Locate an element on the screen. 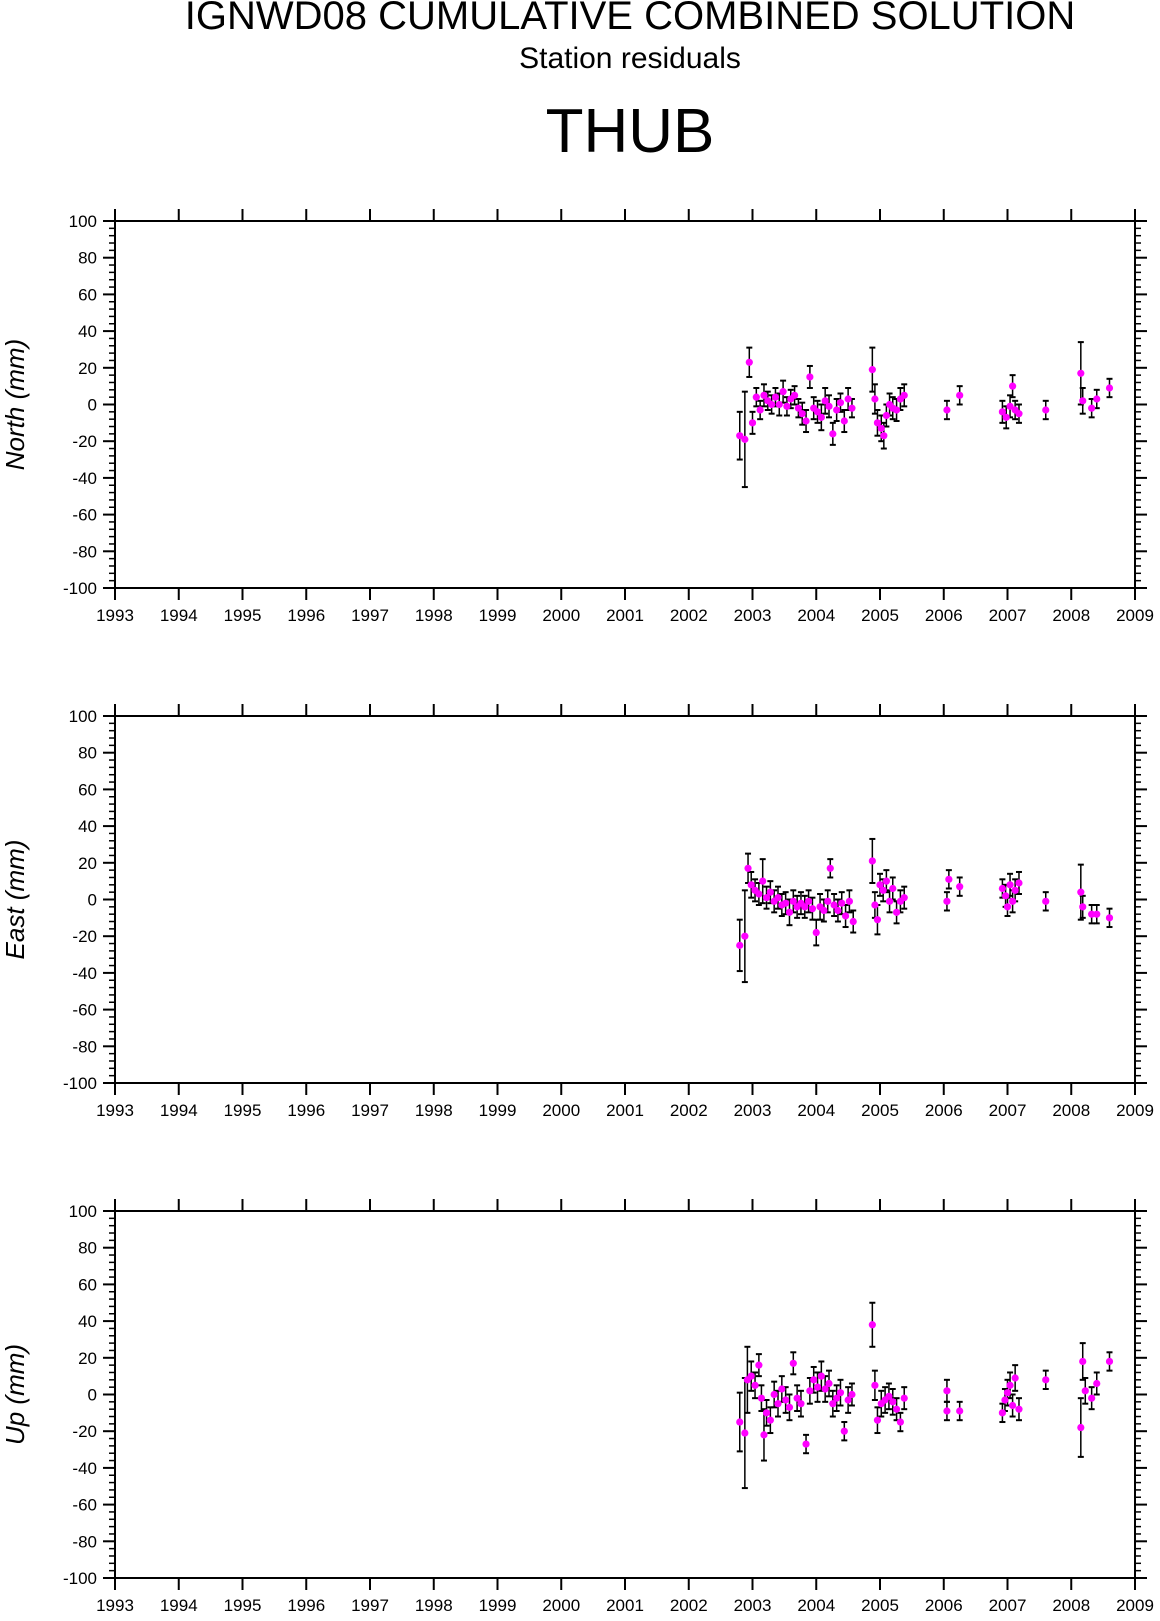 The width and height of the screenshot is (1160, 1621). y-axis-label: Up (mm) is located at coordinates (15, 1394).